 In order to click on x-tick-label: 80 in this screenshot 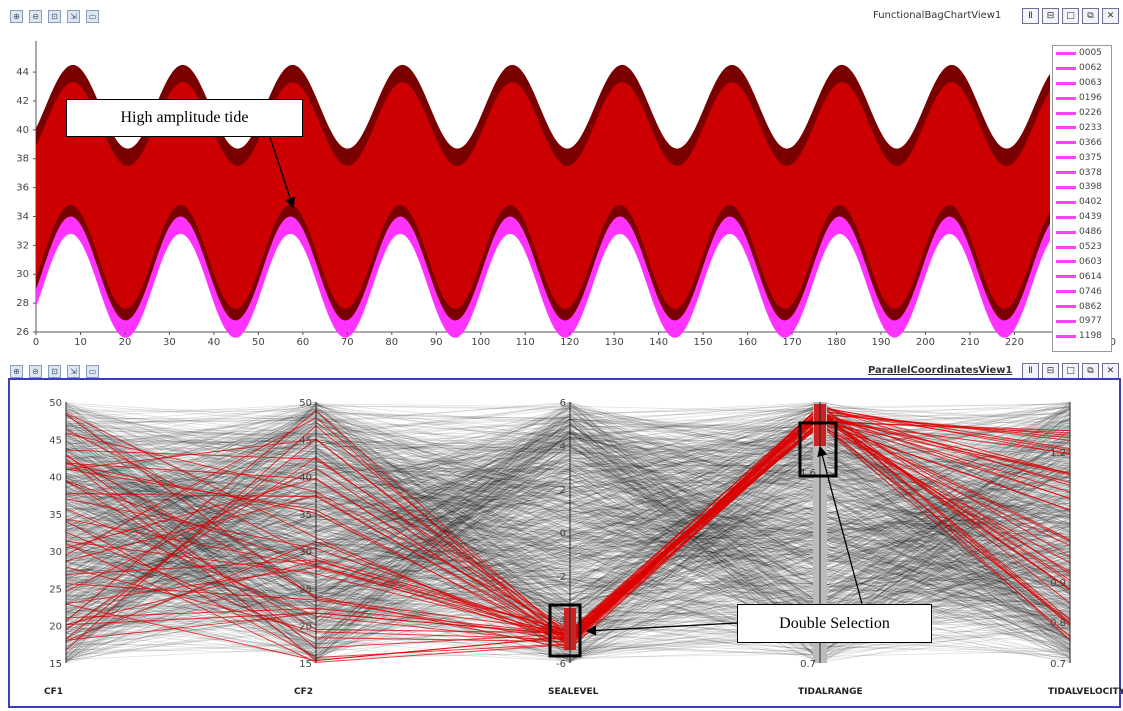, I will do `click(391, 342)`.